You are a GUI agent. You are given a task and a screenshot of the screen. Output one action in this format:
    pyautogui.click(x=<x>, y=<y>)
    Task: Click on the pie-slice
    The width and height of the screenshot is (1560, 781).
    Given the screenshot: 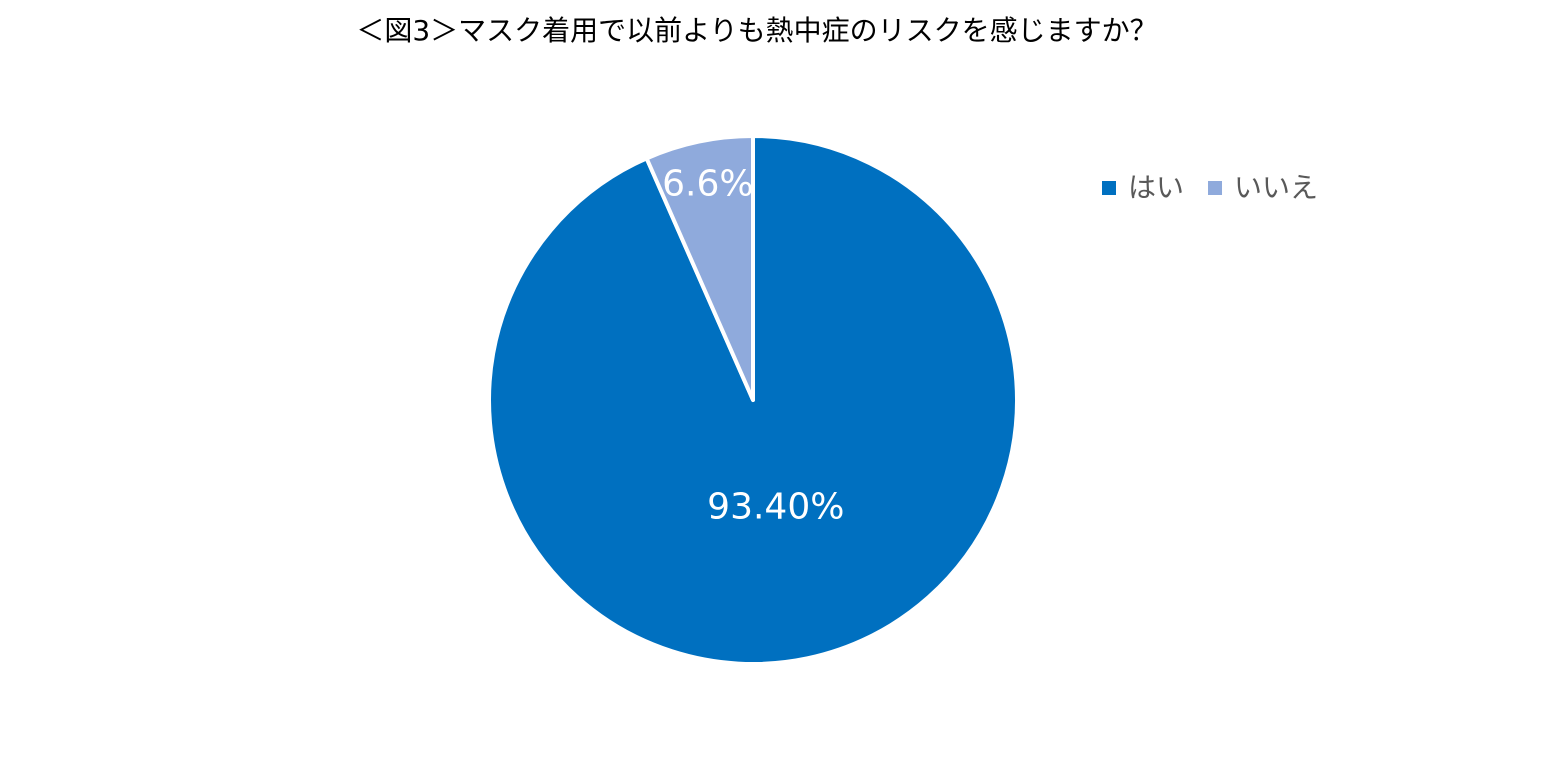 What is the action you would take?
    pyautogui.click(x=699, y=268)
    